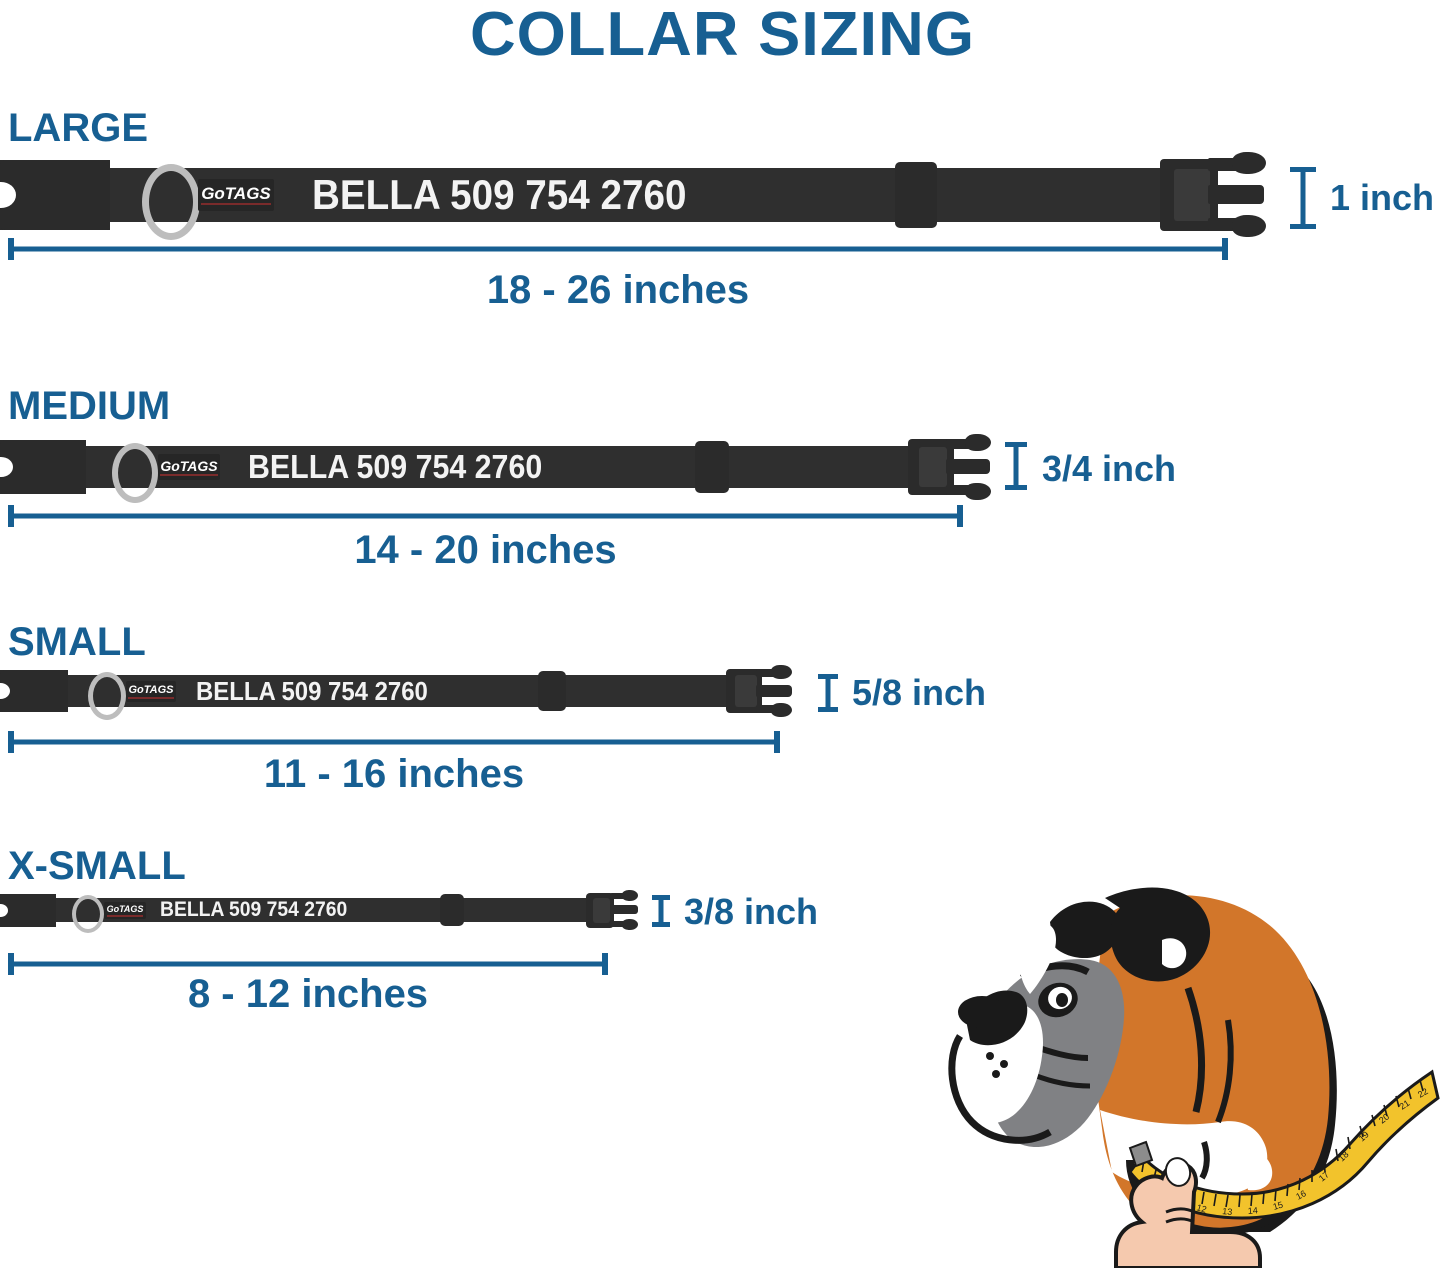 The height and width of the screenshot is (1273, 1445). What do you see at coordinates (1085, 930) in the screenshot?
I see `dog-ear-far` at bounding box center [1085, 930].